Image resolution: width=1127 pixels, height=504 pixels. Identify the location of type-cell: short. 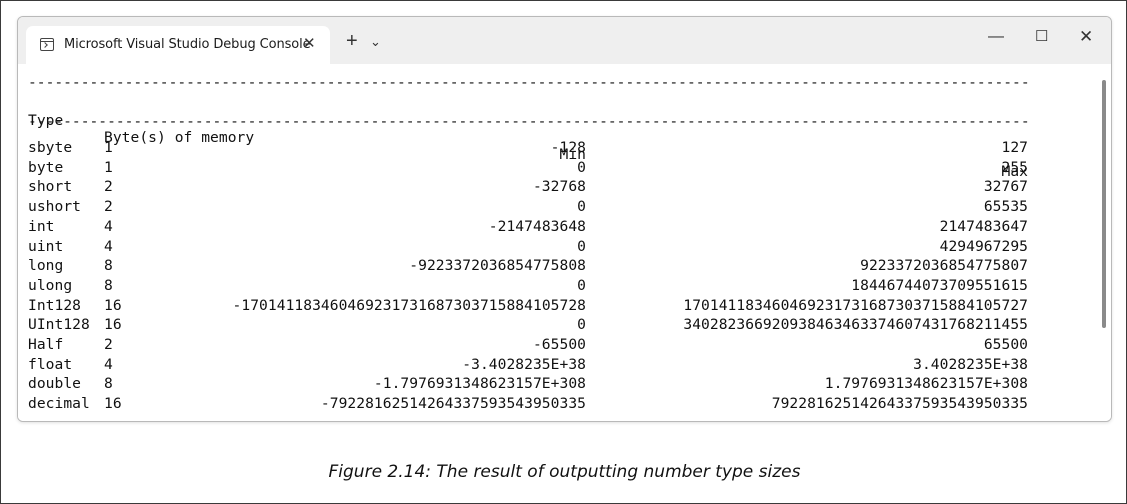
(50, 187).